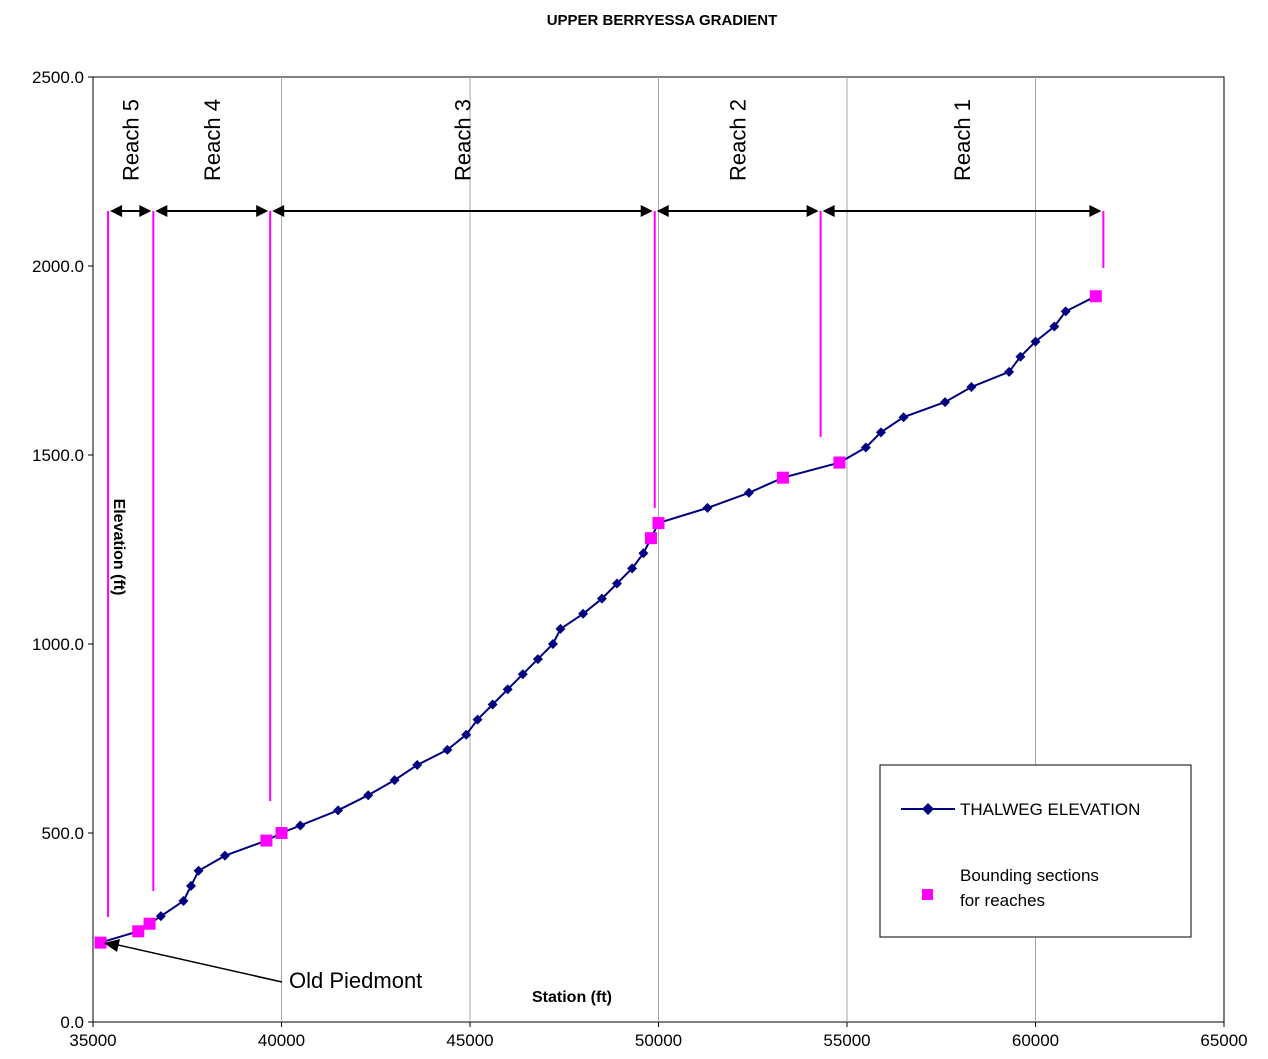 The width and height of the screenshot is (1268, 1059). What do you see at coordinates (658, 1040) in the screenshot?
I see `x-tick-label: 50000` at bounding box center [658, 1040].